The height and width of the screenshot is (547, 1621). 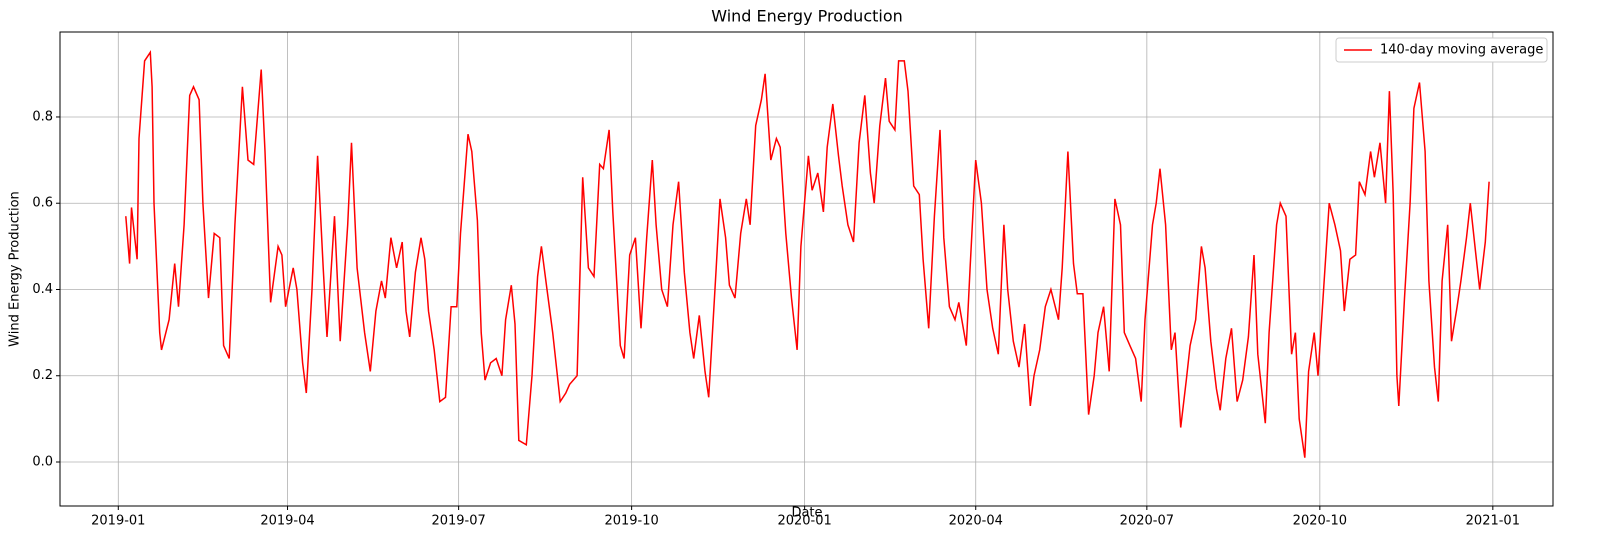 I want to click on y-axis-label: Wind Energy Production, so click(x=15, y=269).